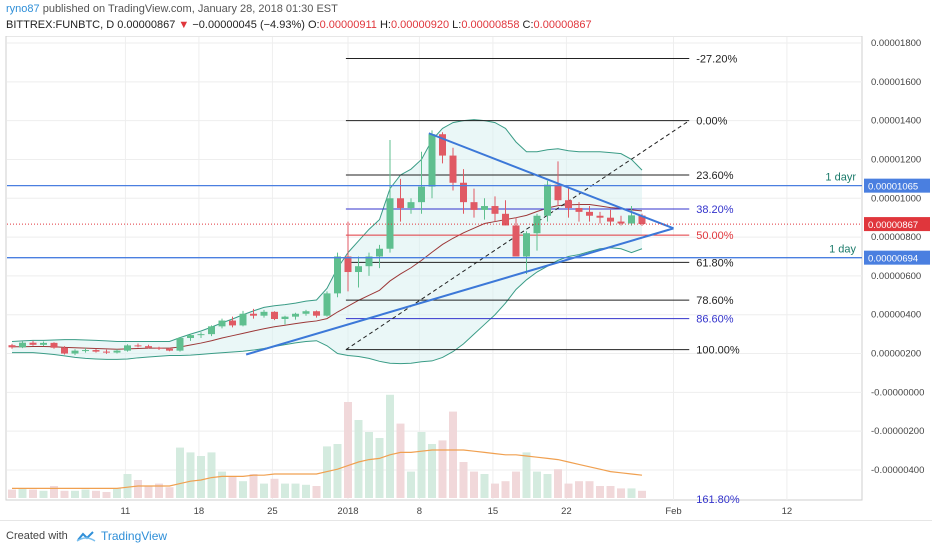 This screenshot has width=932, height=550. Describe the element at coordinates (86, 536) in the screenshot. I see `tradingview-cloud-icon` at that location.